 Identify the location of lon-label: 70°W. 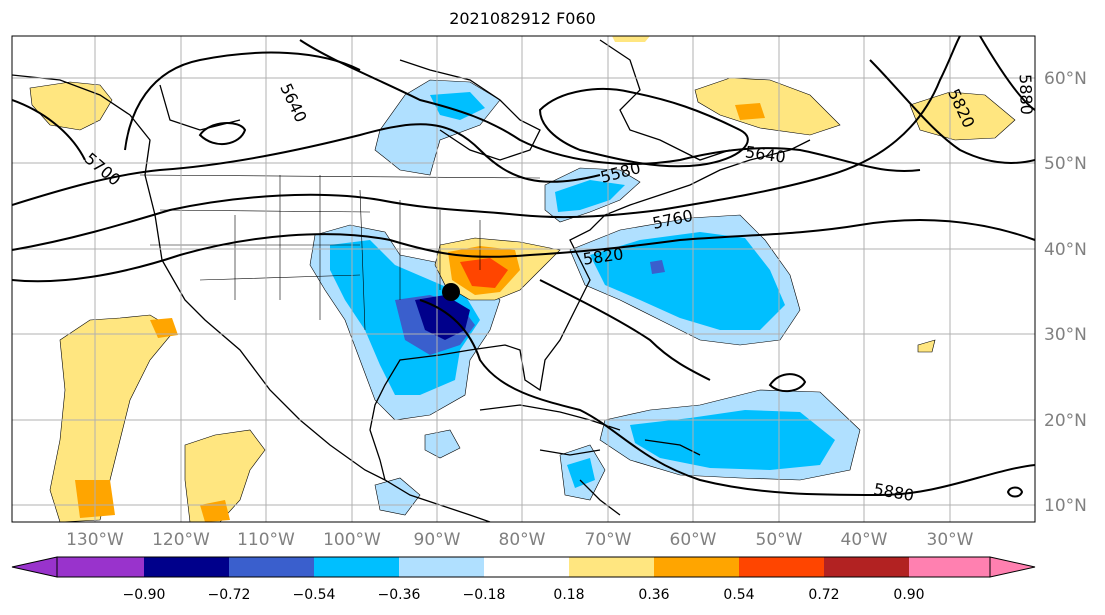
(608, 540).